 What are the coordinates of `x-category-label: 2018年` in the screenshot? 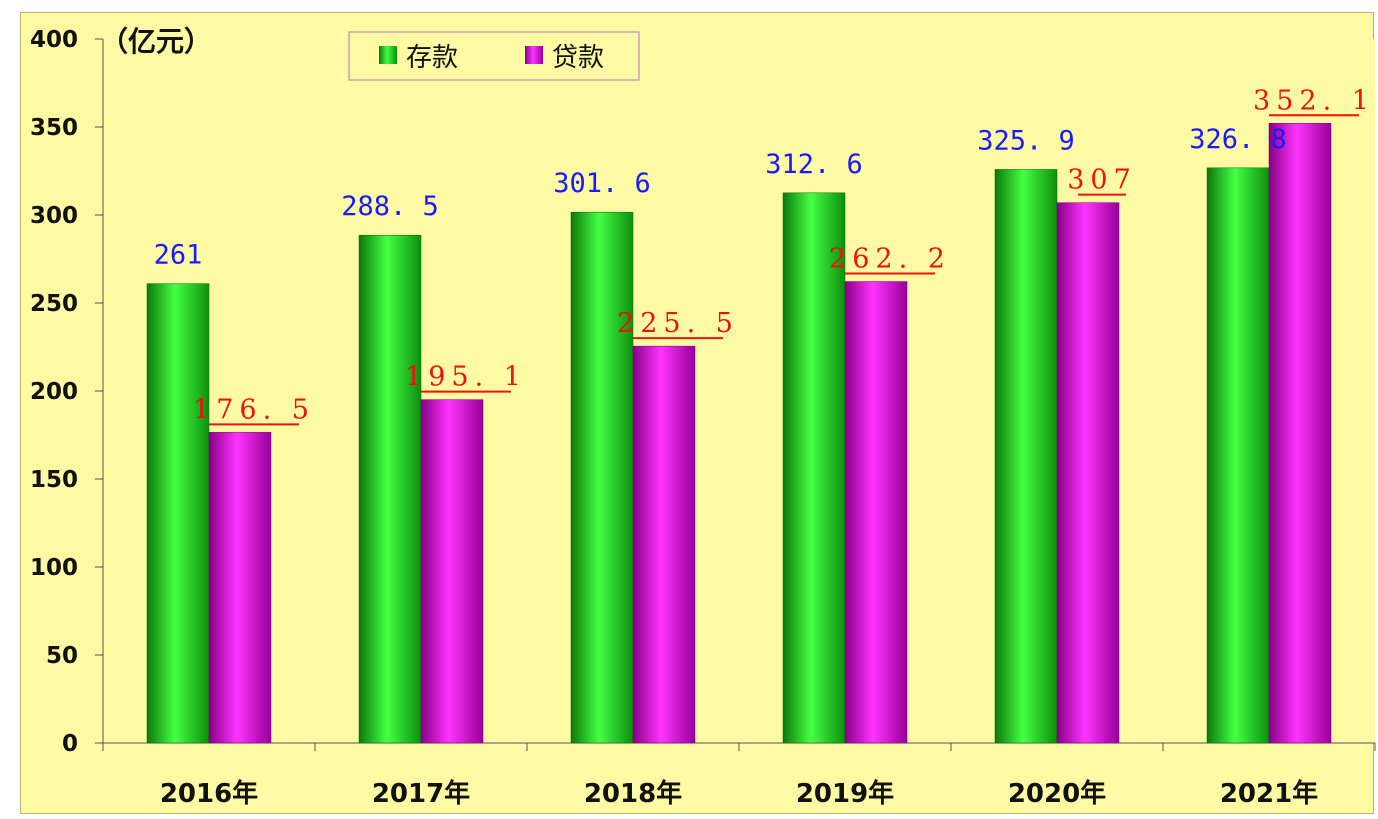 It's located at (633, 793).